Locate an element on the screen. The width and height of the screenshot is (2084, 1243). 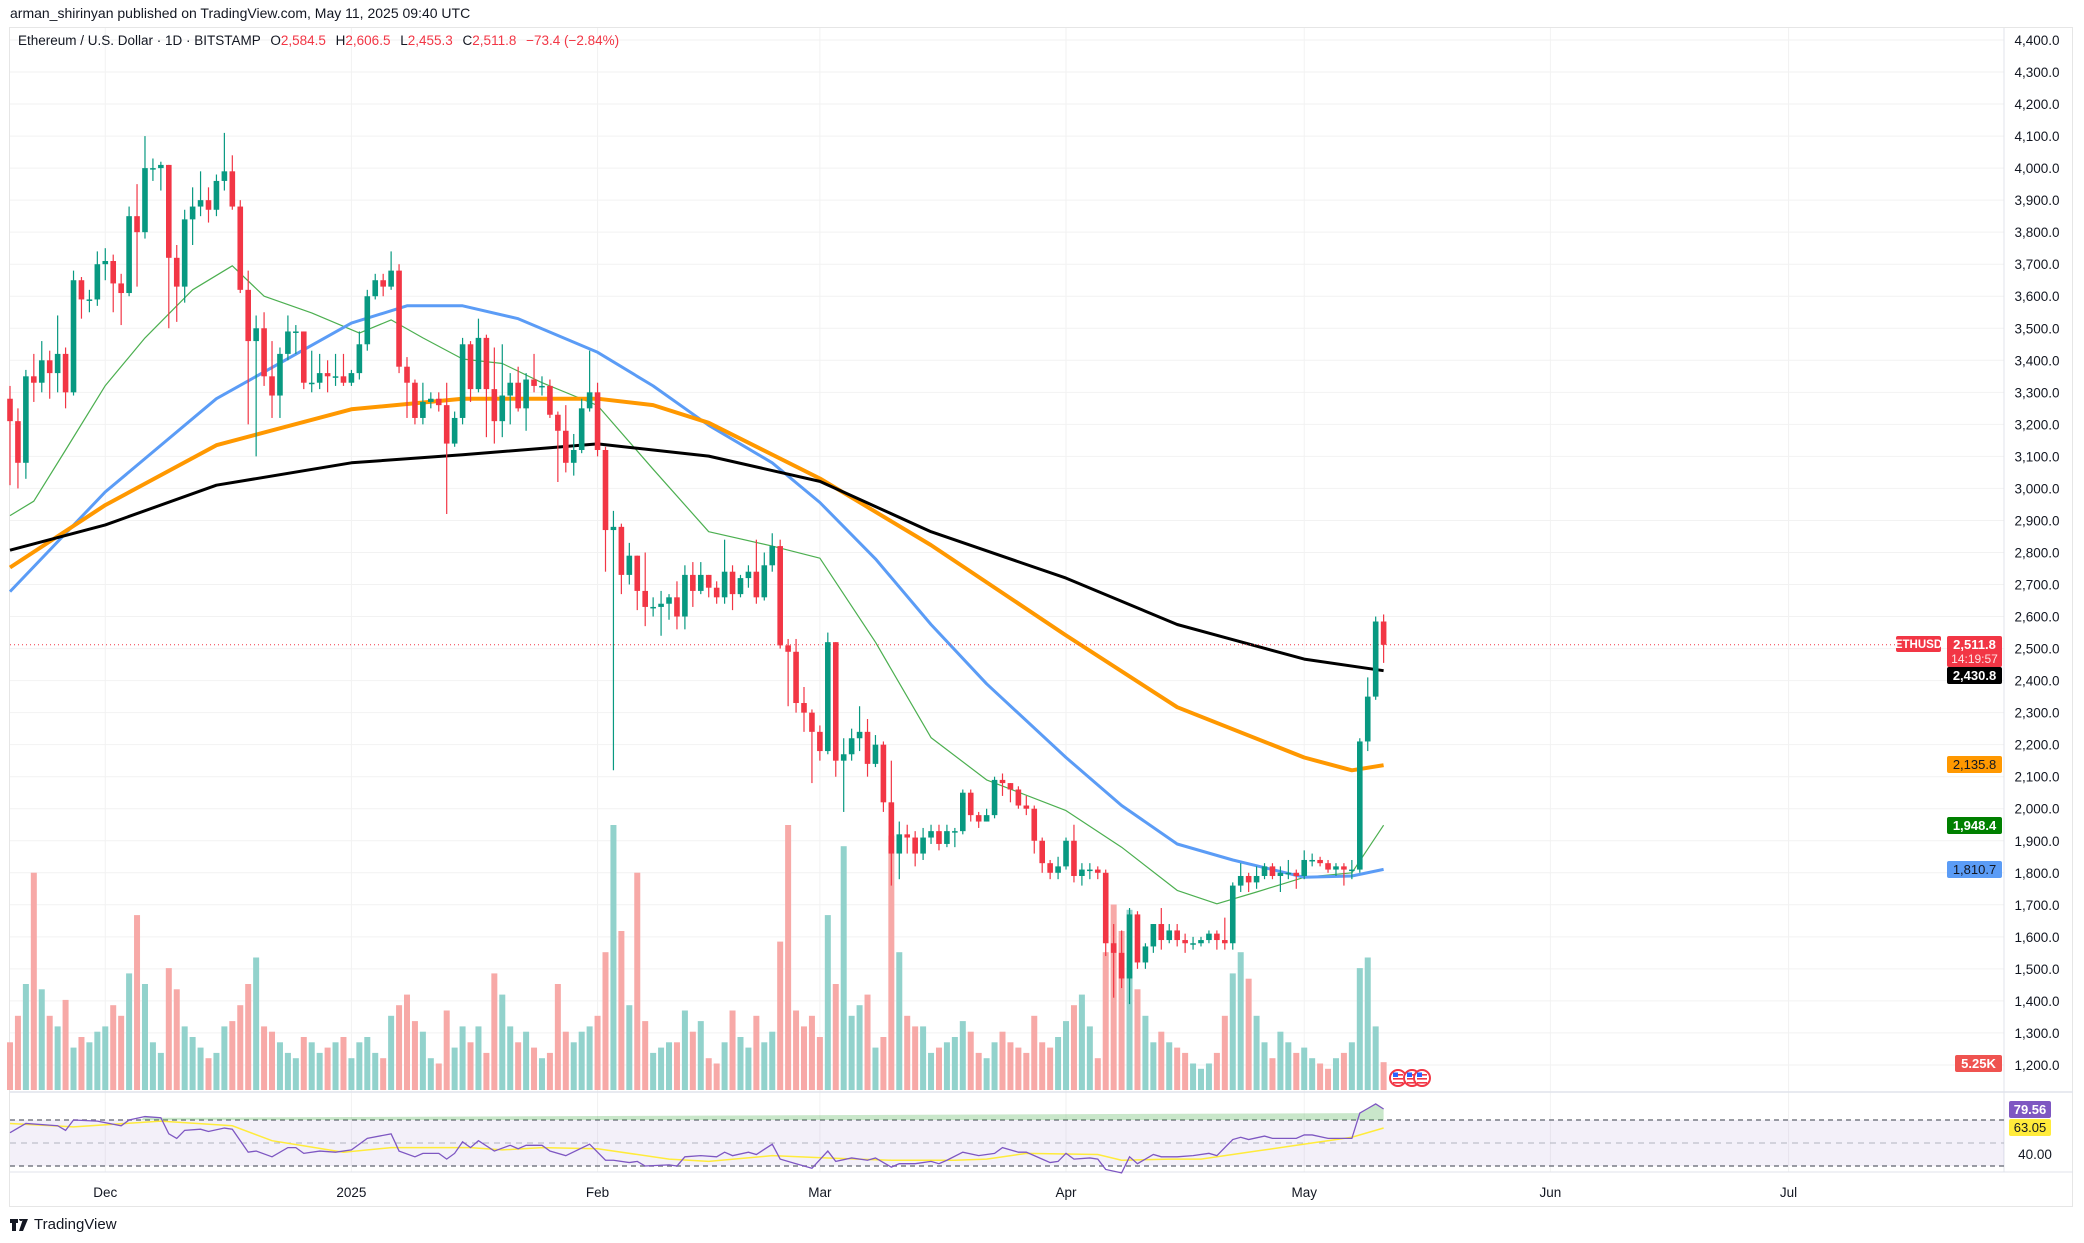
price-axis-label: 2,900.0 is located at coordinates (2036, 520).